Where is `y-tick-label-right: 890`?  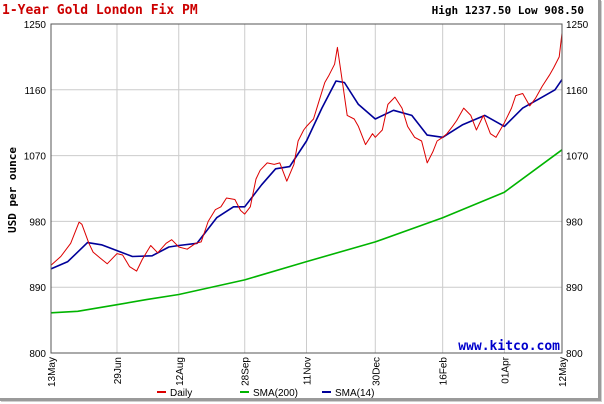 y-tick-label-right: 890 is located at coordinates (574, 288).